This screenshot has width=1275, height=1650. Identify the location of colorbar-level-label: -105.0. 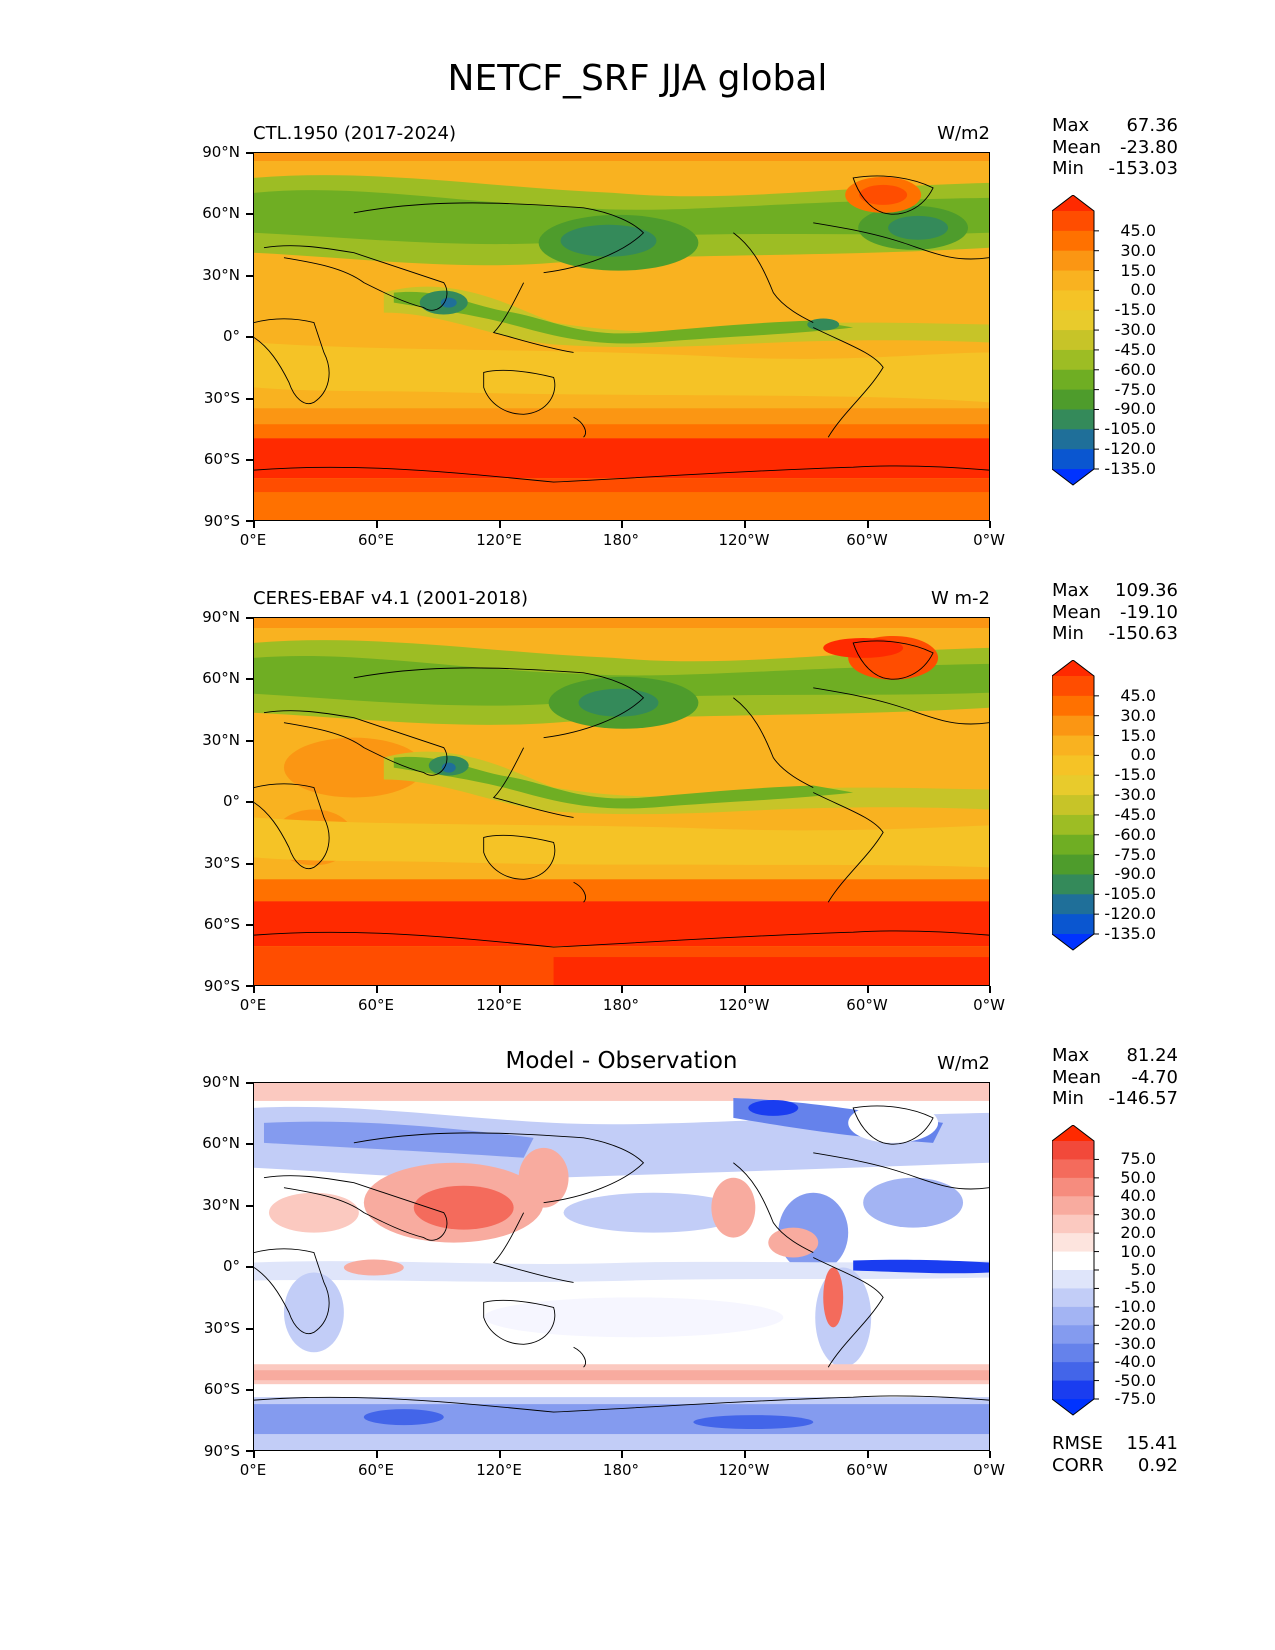
(1130, 429).